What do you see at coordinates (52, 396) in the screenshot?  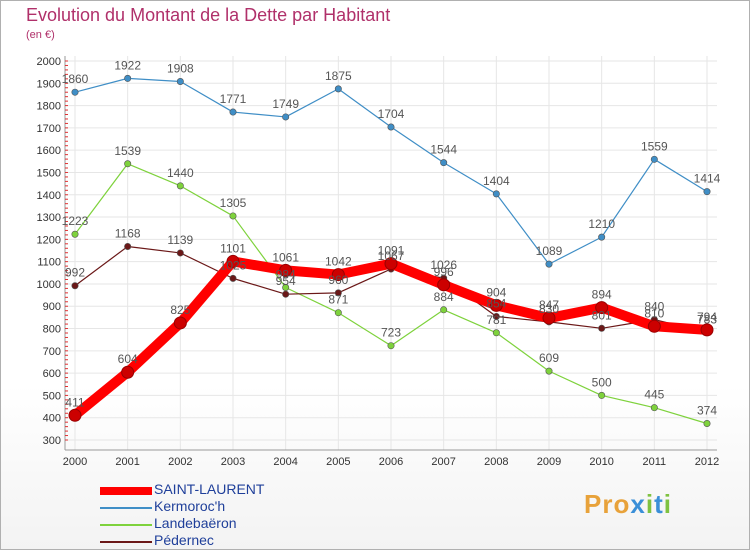 I see `y-tick-label: 500` at bounding box center [52, 396].